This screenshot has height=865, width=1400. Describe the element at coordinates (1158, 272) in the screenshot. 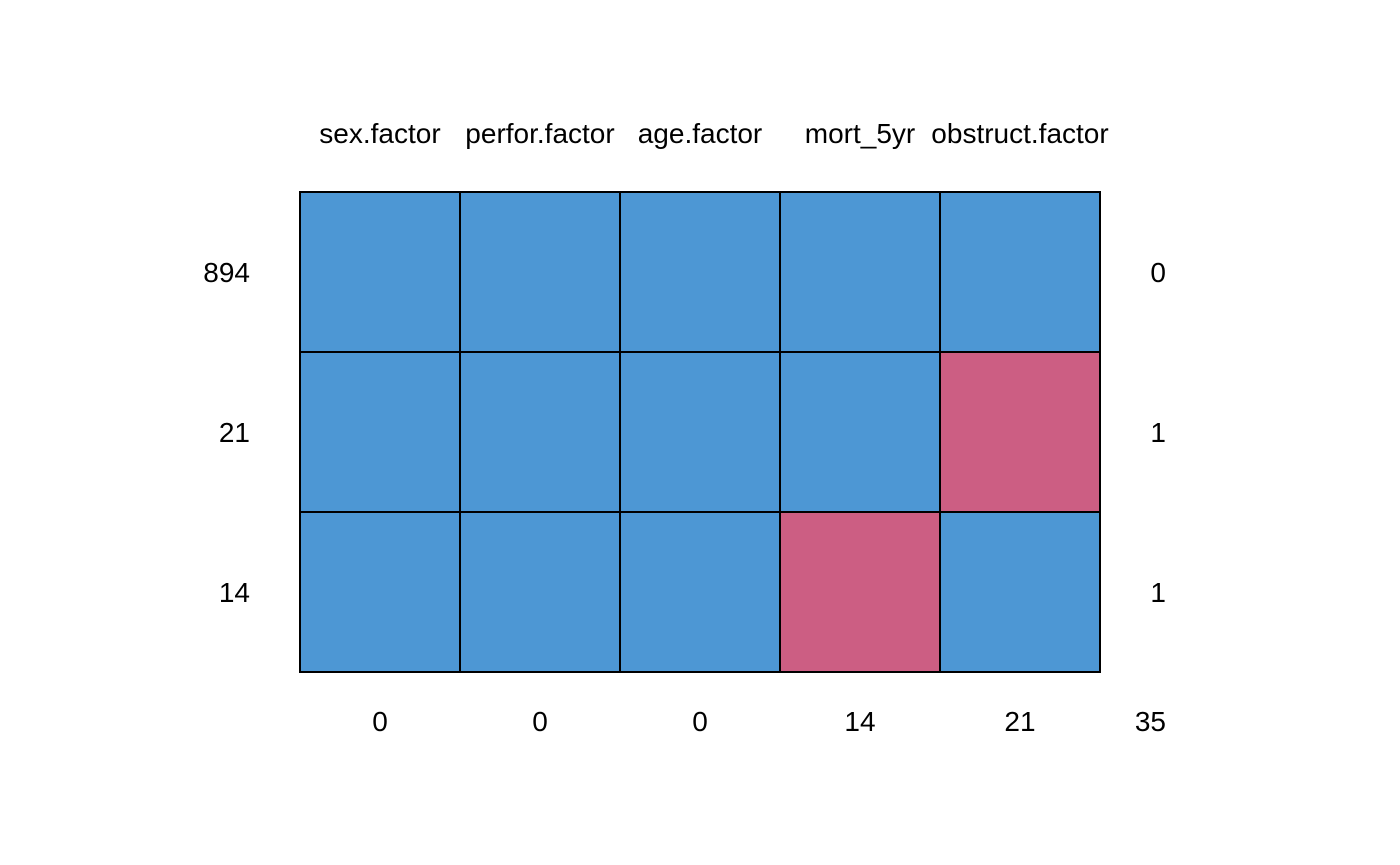

I see `missing-vars-count-label: 0` at that location.